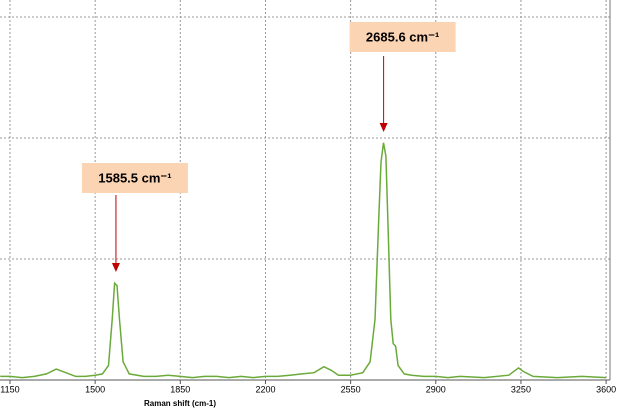  What do you see at coordinates (9, 389) in the screenshot?
I see `x-tick-label: 1150` at bounding box center [9, 389].